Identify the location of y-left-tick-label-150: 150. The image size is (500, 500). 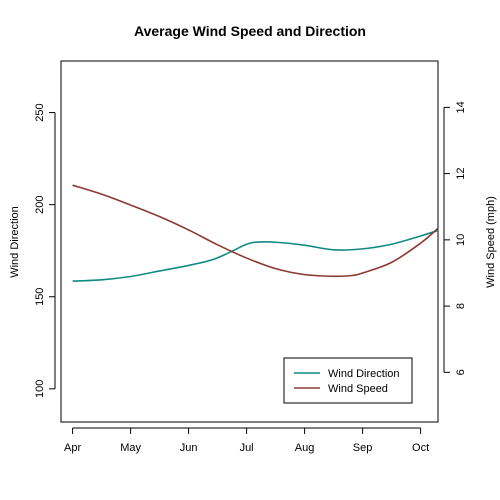
(40, 297).